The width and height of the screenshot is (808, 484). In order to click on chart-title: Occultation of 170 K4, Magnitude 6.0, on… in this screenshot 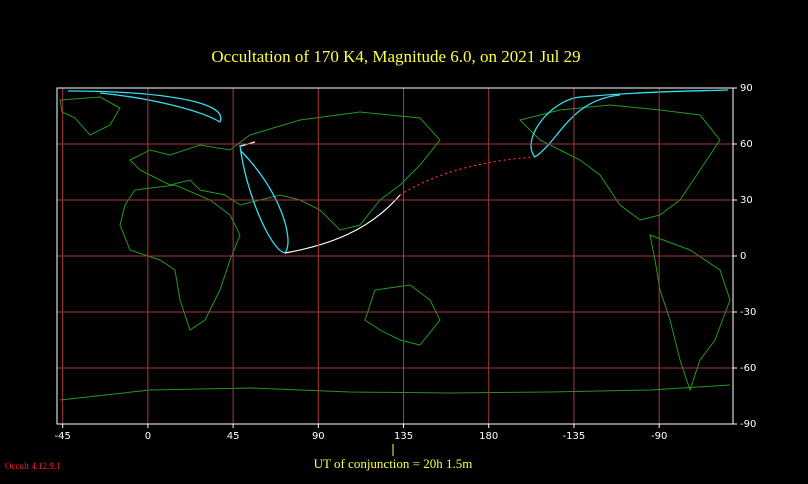, I will do `click(395, 56)`.